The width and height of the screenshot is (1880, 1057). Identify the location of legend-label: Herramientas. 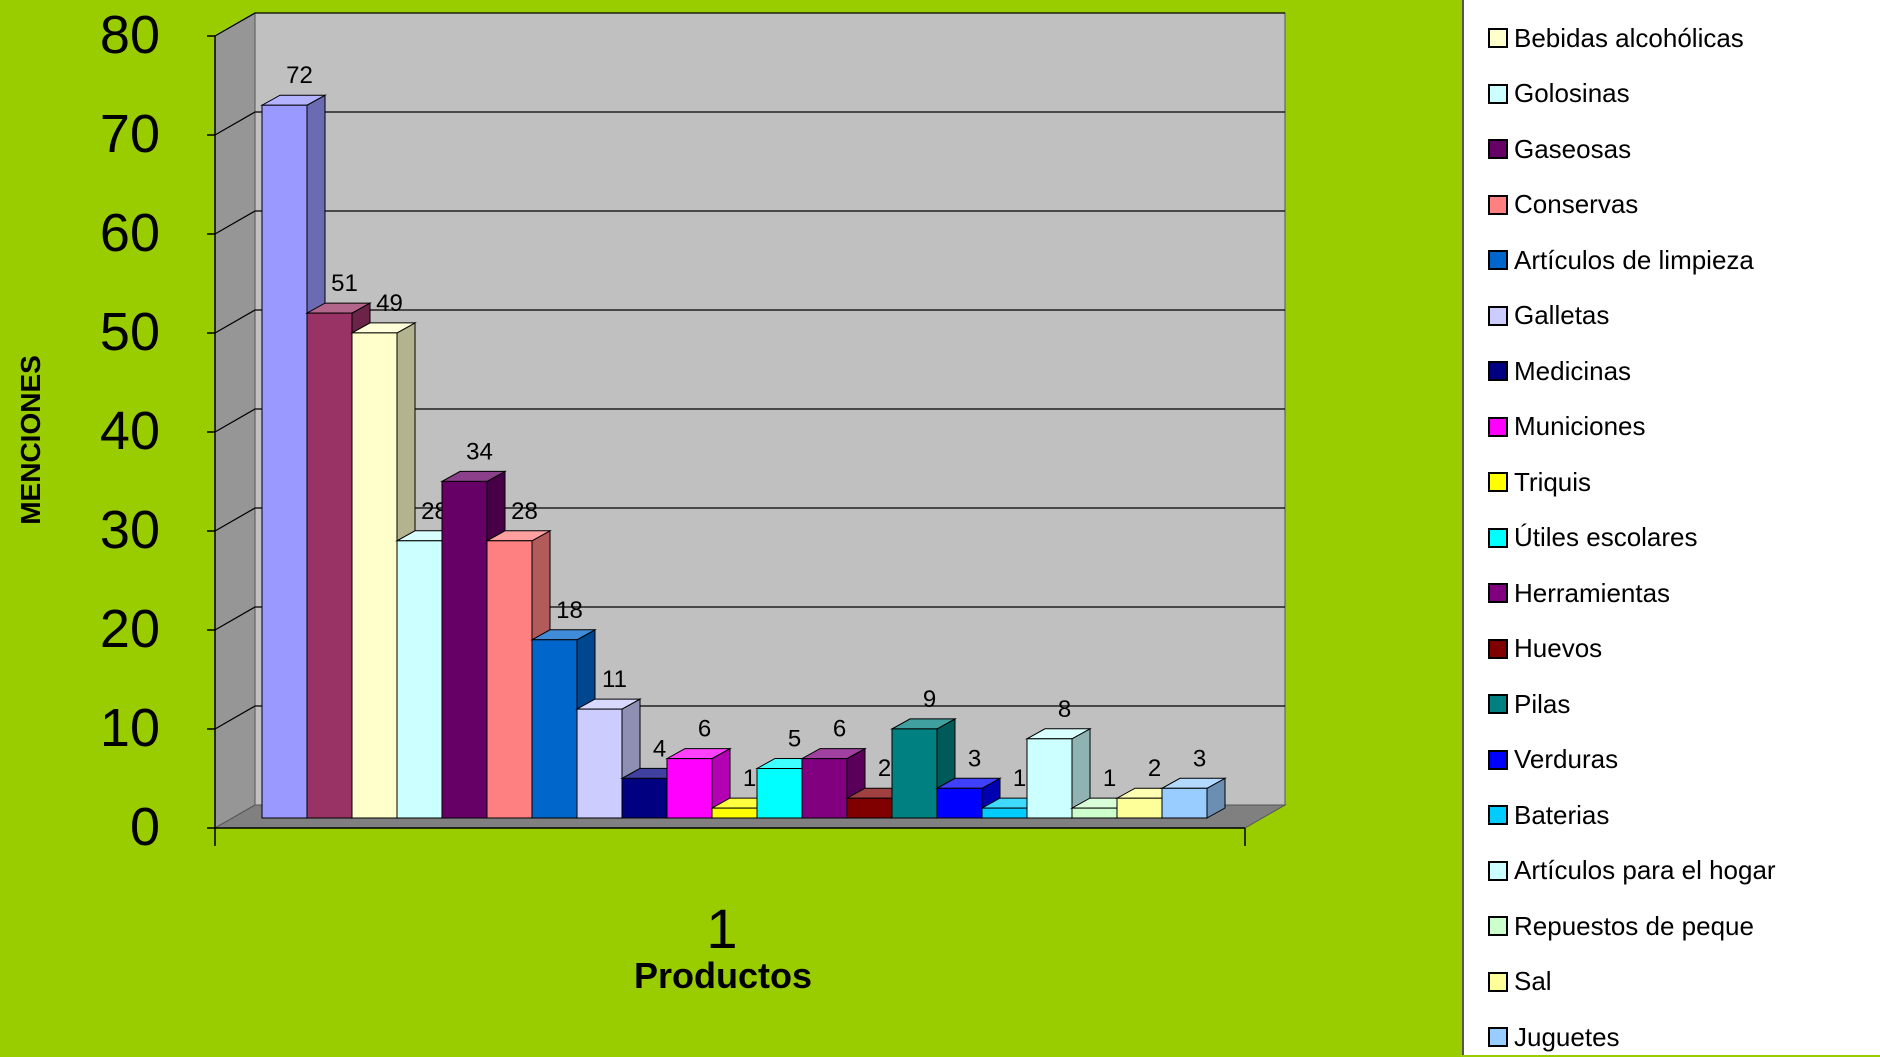
(1592, 592).